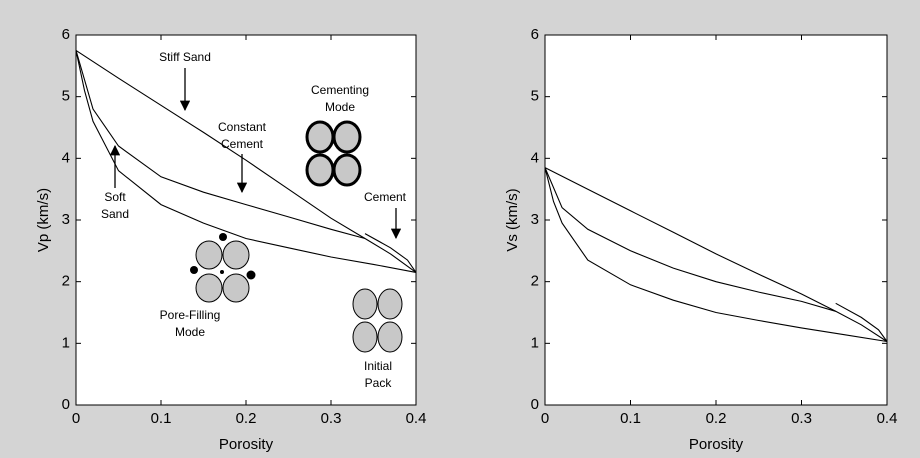 The image size is (920, 458). Describe the element at coordinates (377, 320) in the screenshot. I see `initial-pack-grains-icon` at that location.